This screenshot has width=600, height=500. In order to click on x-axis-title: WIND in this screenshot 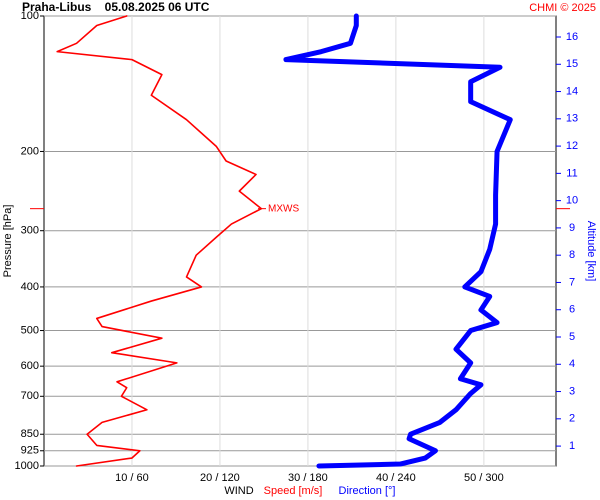, I will do `click(238, 491)`.